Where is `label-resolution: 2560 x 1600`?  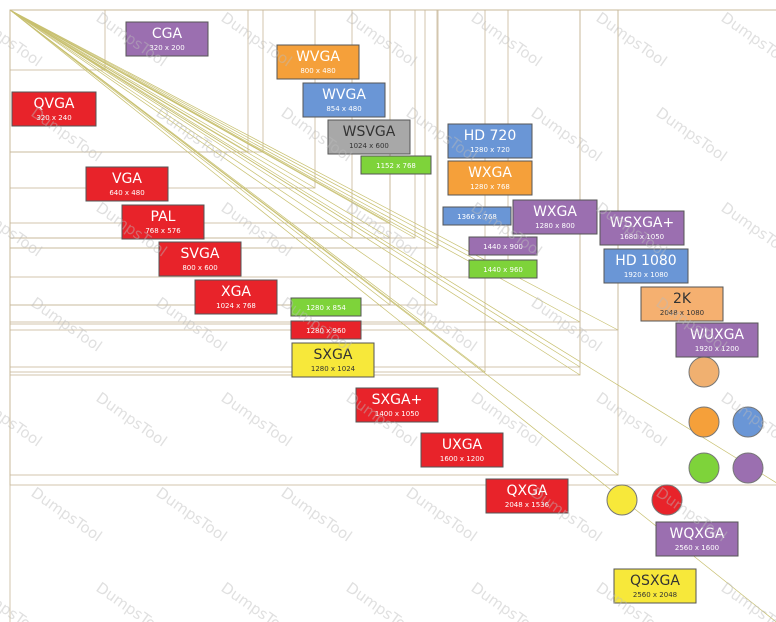 label-resolution: 2560 x 1600 is located at coordinates (697, 548).